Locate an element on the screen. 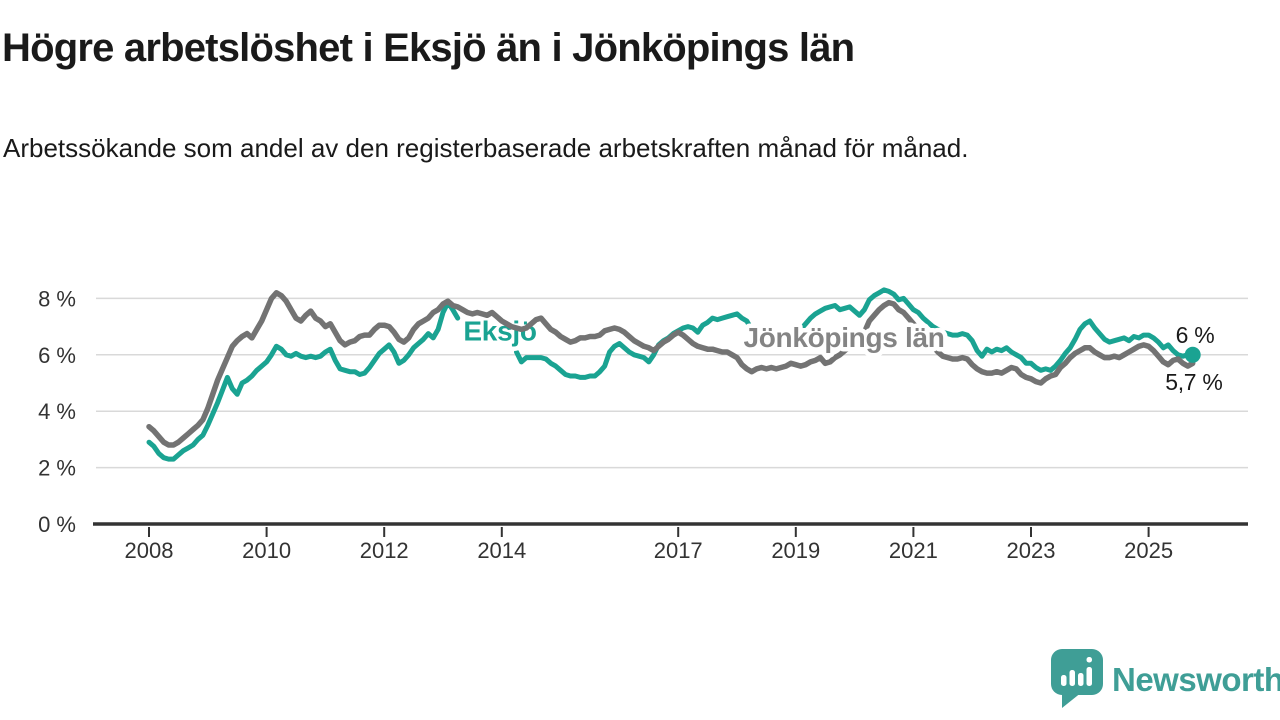 The image size is (1280, 720). x-axis-tick-label: 2021 is located at coordinates (913, 550).